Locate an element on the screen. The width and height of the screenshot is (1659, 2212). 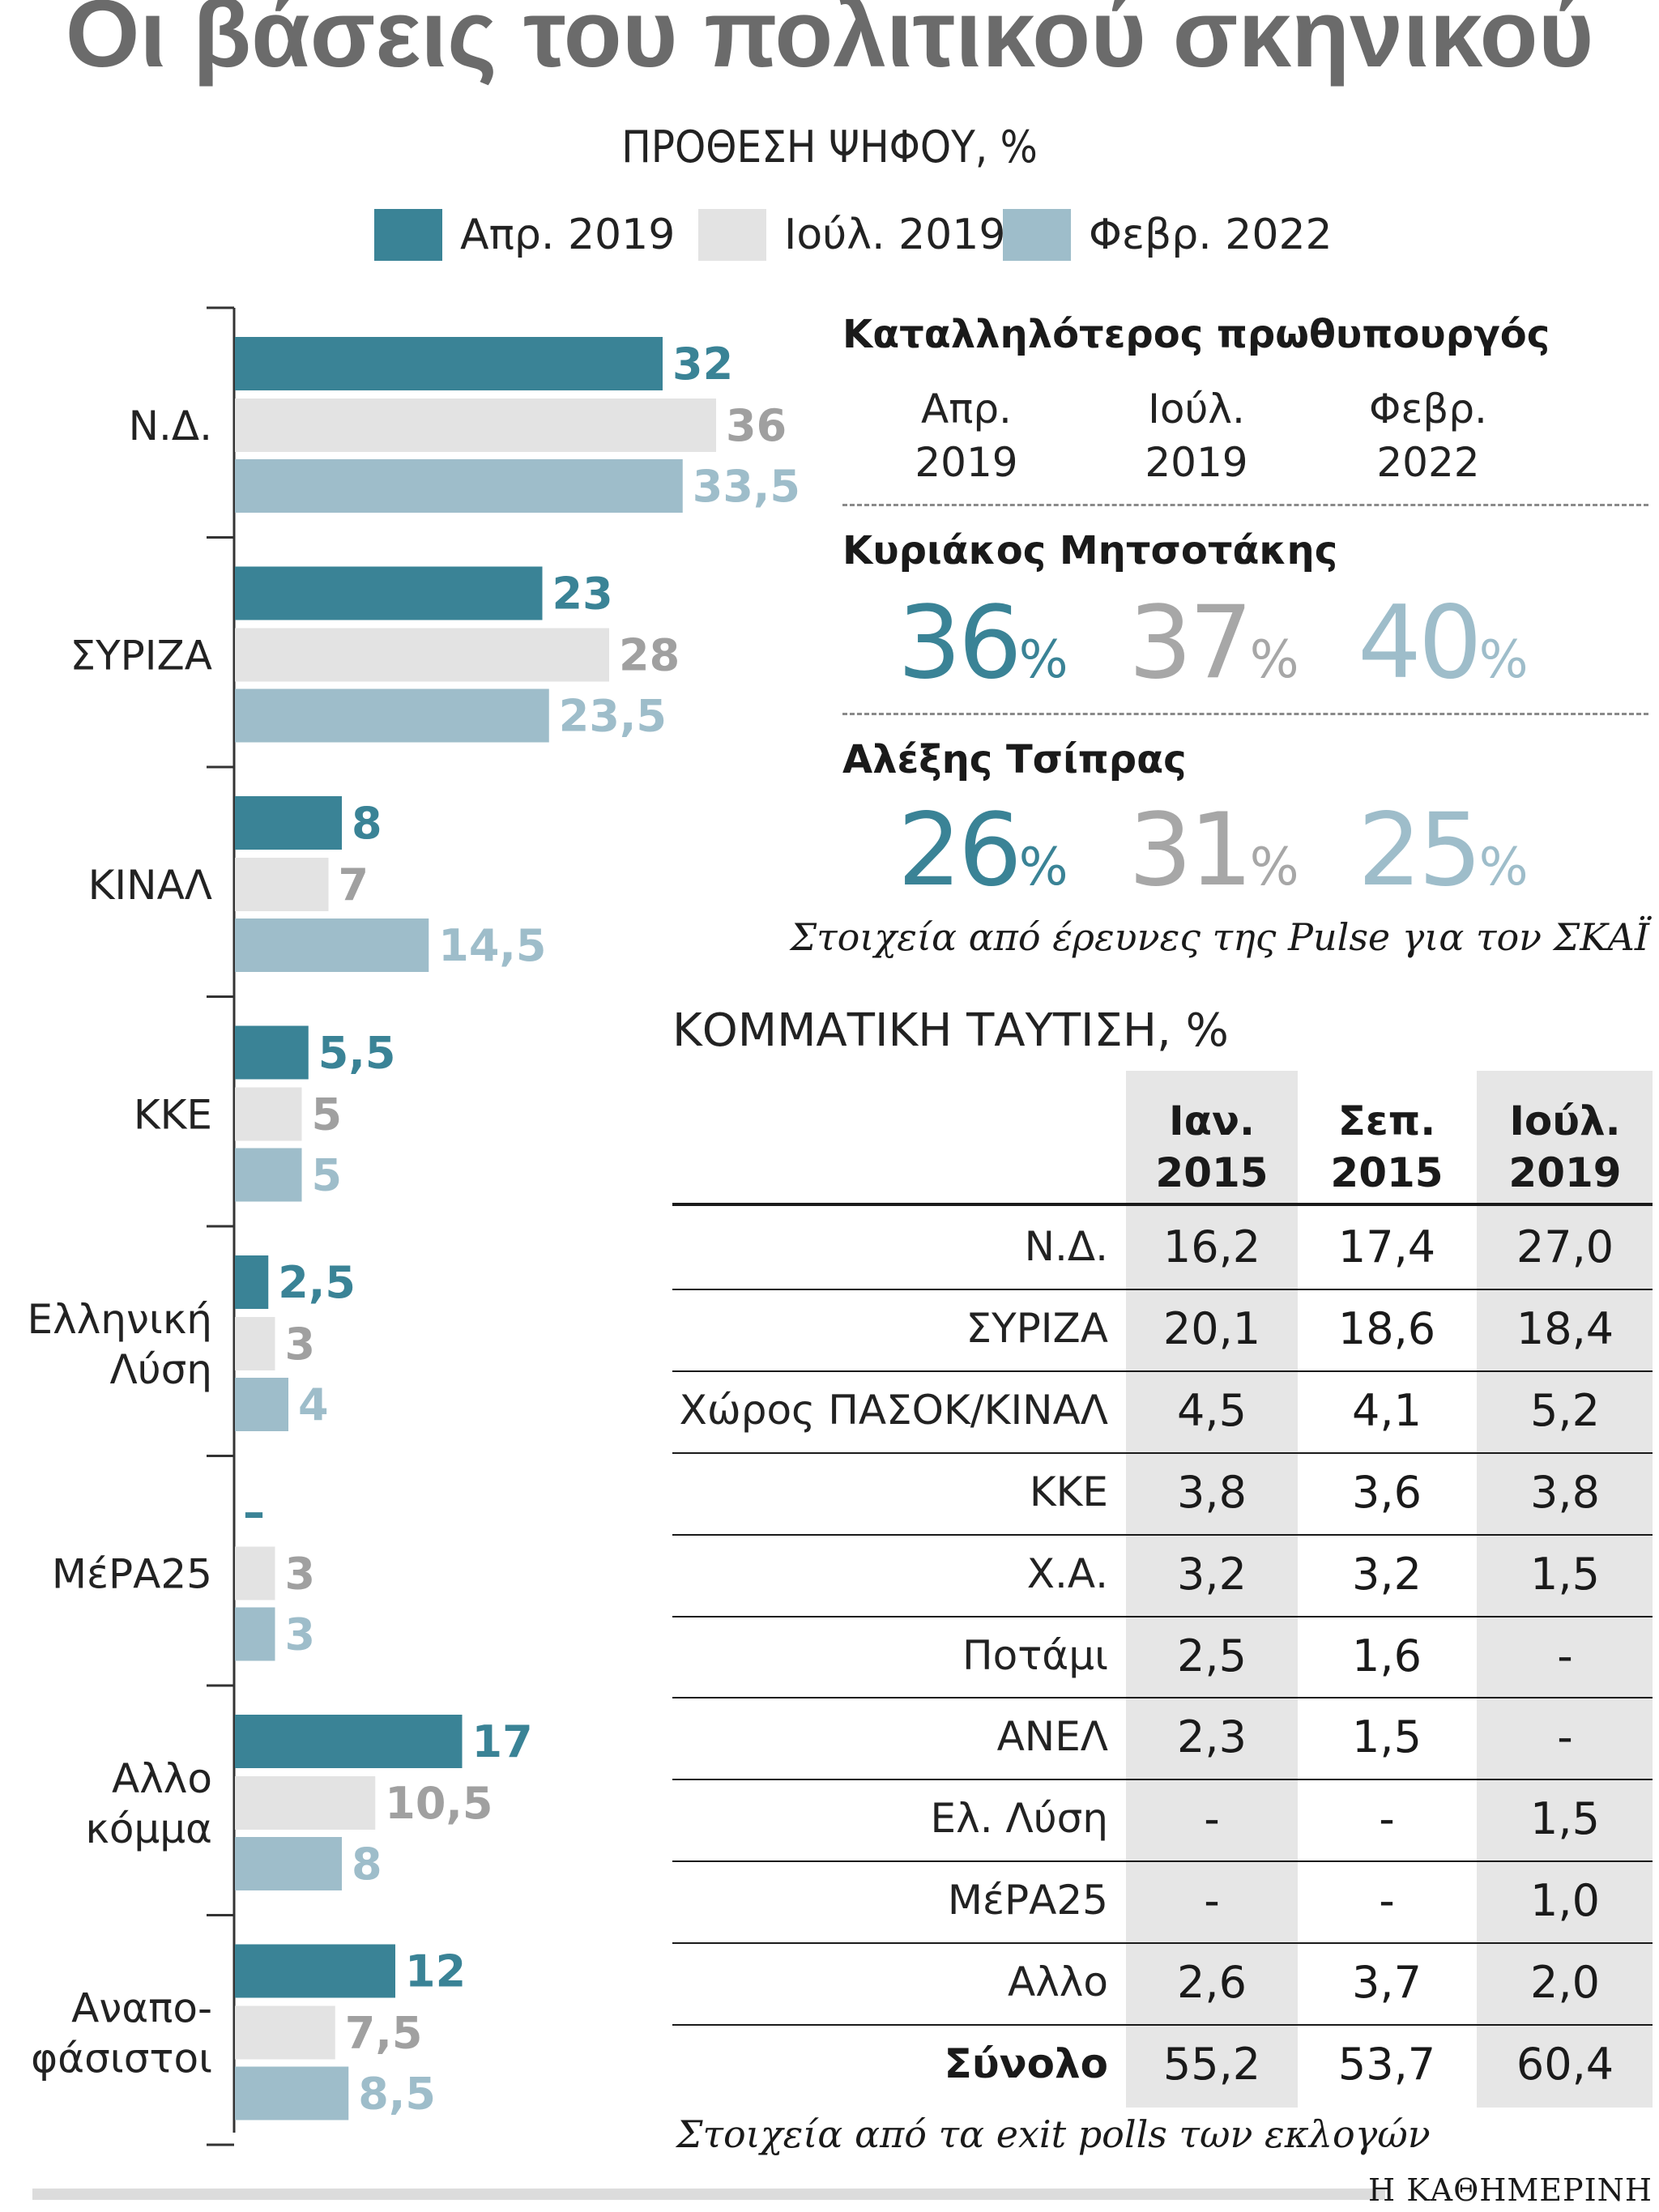
table-row-label: Ελ. Λύση is located at coordinates (1019, 1819).